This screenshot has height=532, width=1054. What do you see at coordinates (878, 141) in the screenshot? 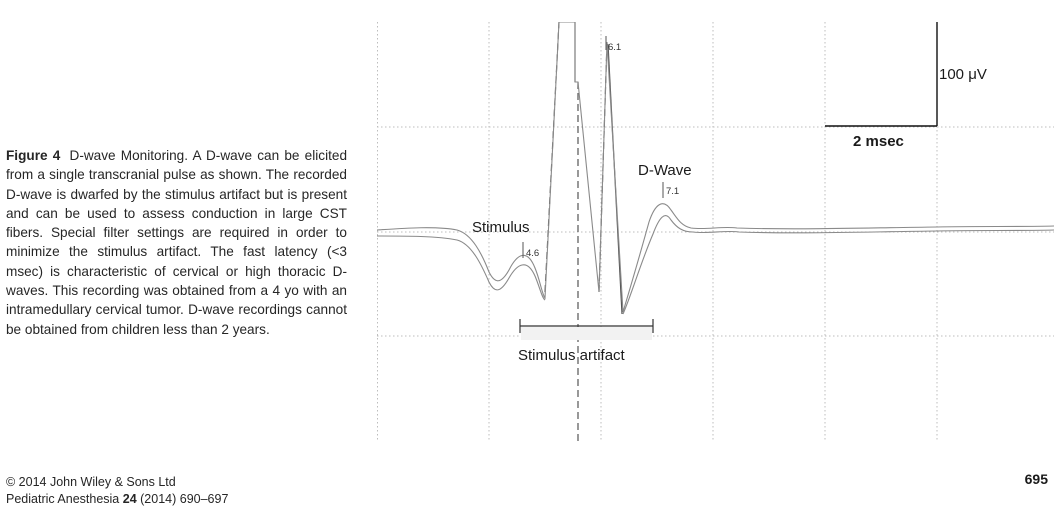
I see `scale-bar-time-label: 2 msec` at bounding box center [878, 141].